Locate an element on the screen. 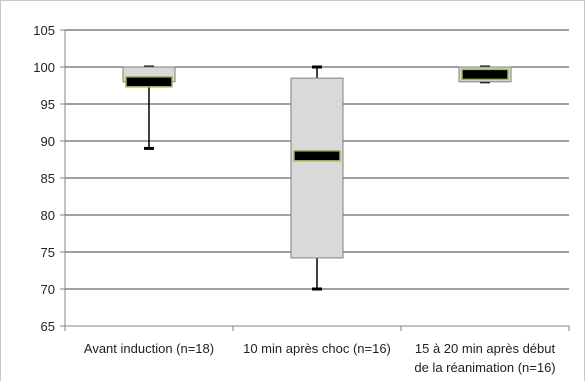  y-tick-label: 100 is located at coordinates (44, 67).